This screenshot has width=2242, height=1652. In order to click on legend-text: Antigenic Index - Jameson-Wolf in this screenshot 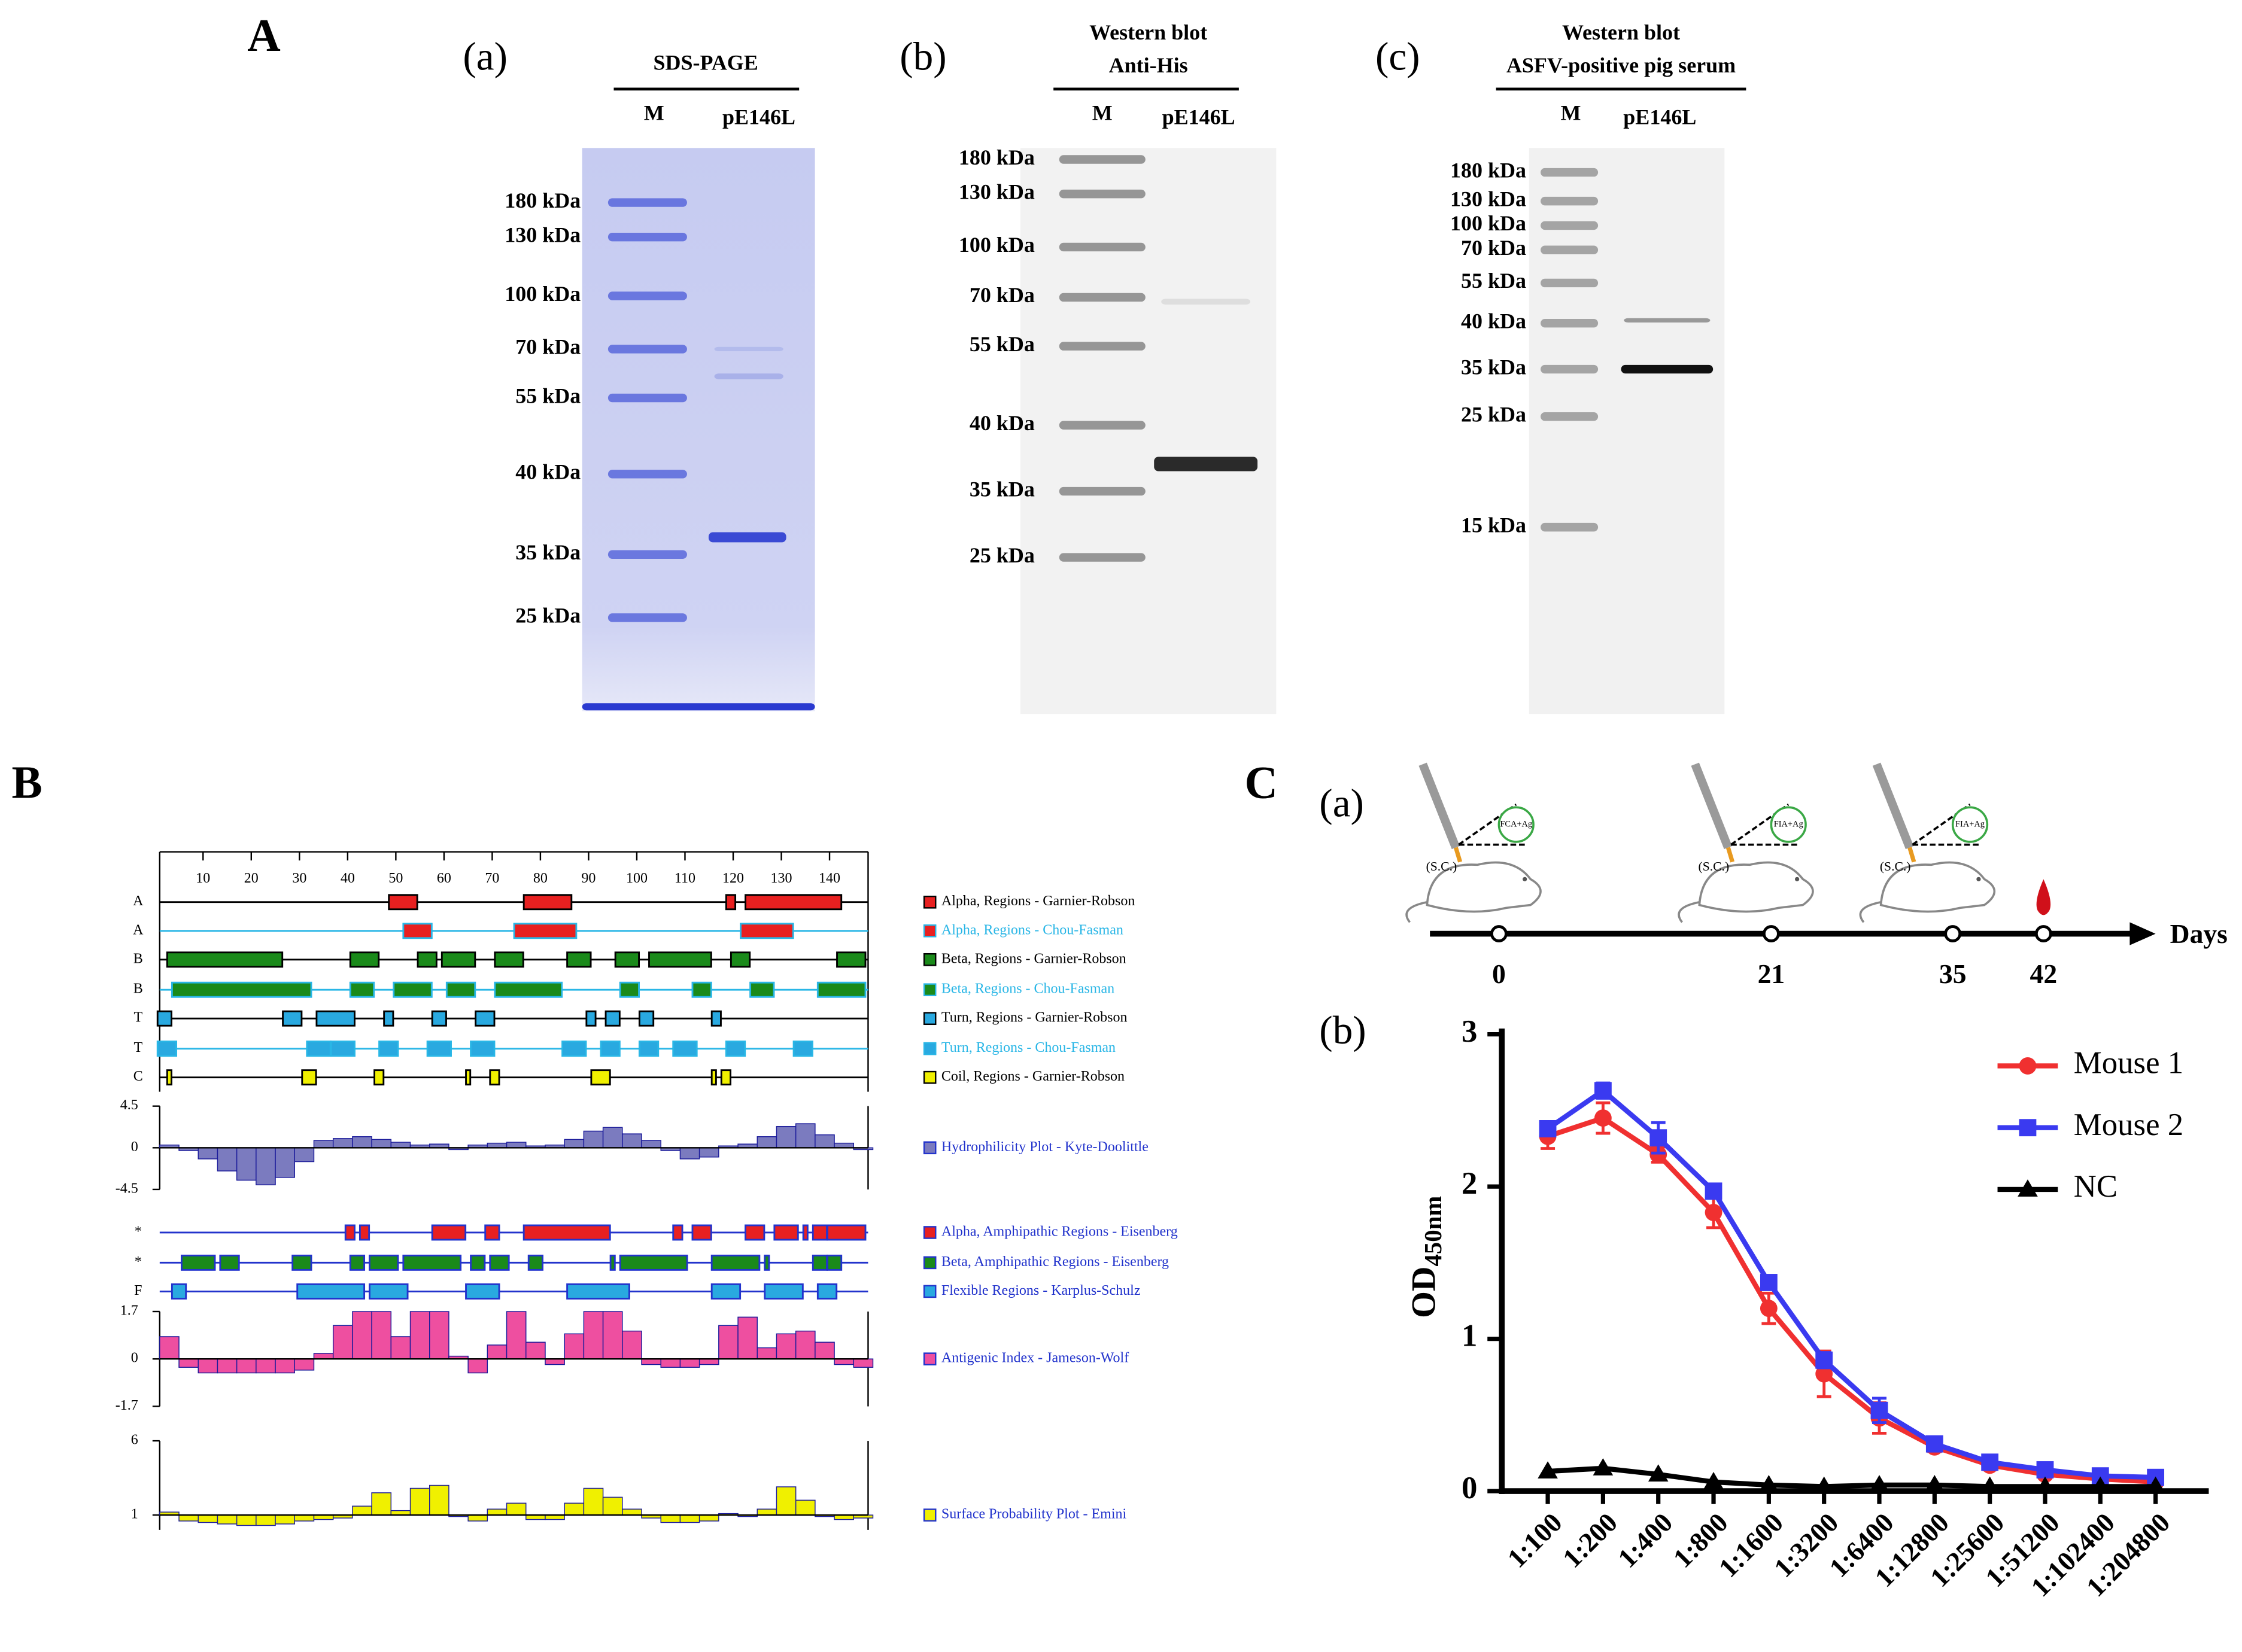, I will do `click(1035, 1358)`.